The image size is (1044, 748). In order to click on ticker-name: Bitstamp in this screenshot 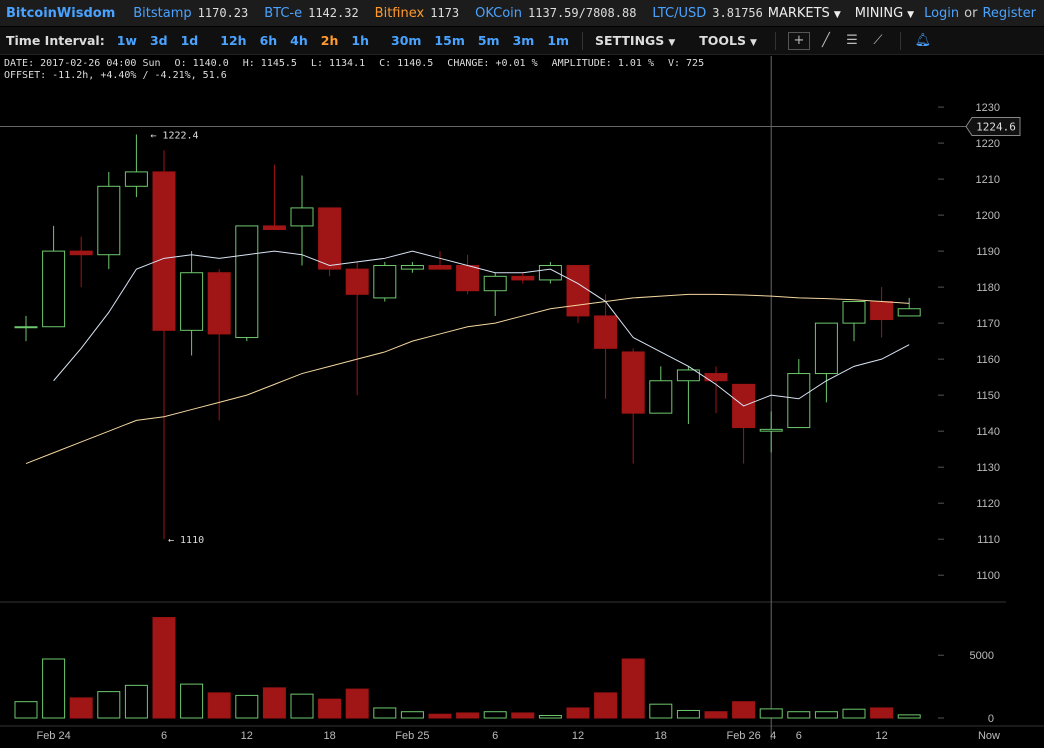, I will do `click(162, 13)`.